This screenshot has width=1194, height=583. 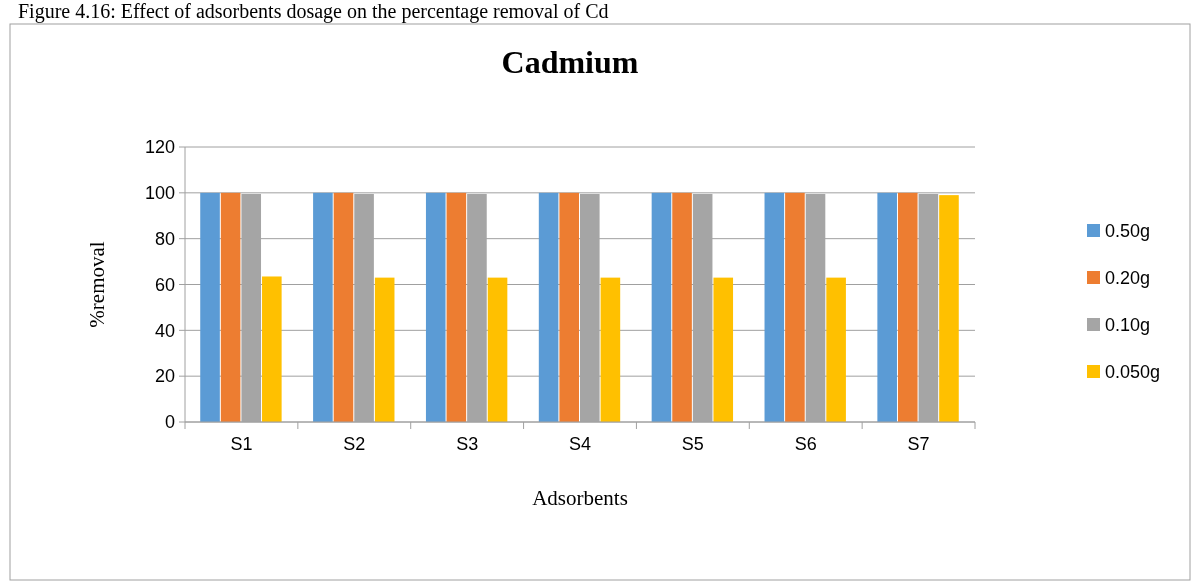 I want to click on y-tick-label: 80, so click(x=164, y=238).